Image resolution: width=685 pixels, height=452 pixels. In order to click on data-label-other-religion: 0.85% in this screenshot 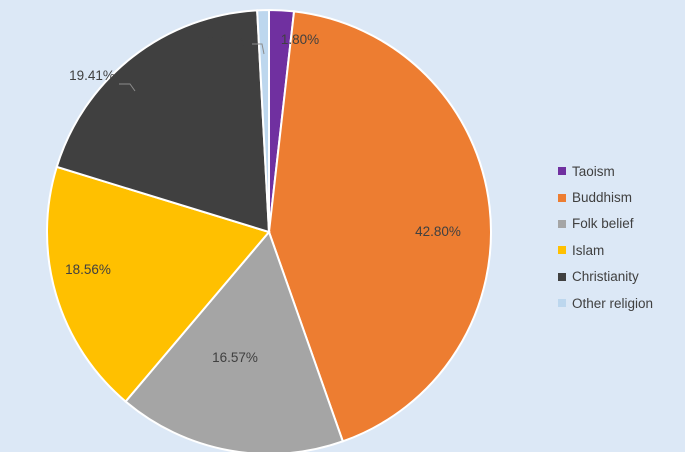, I will do `click(226, 41)`.